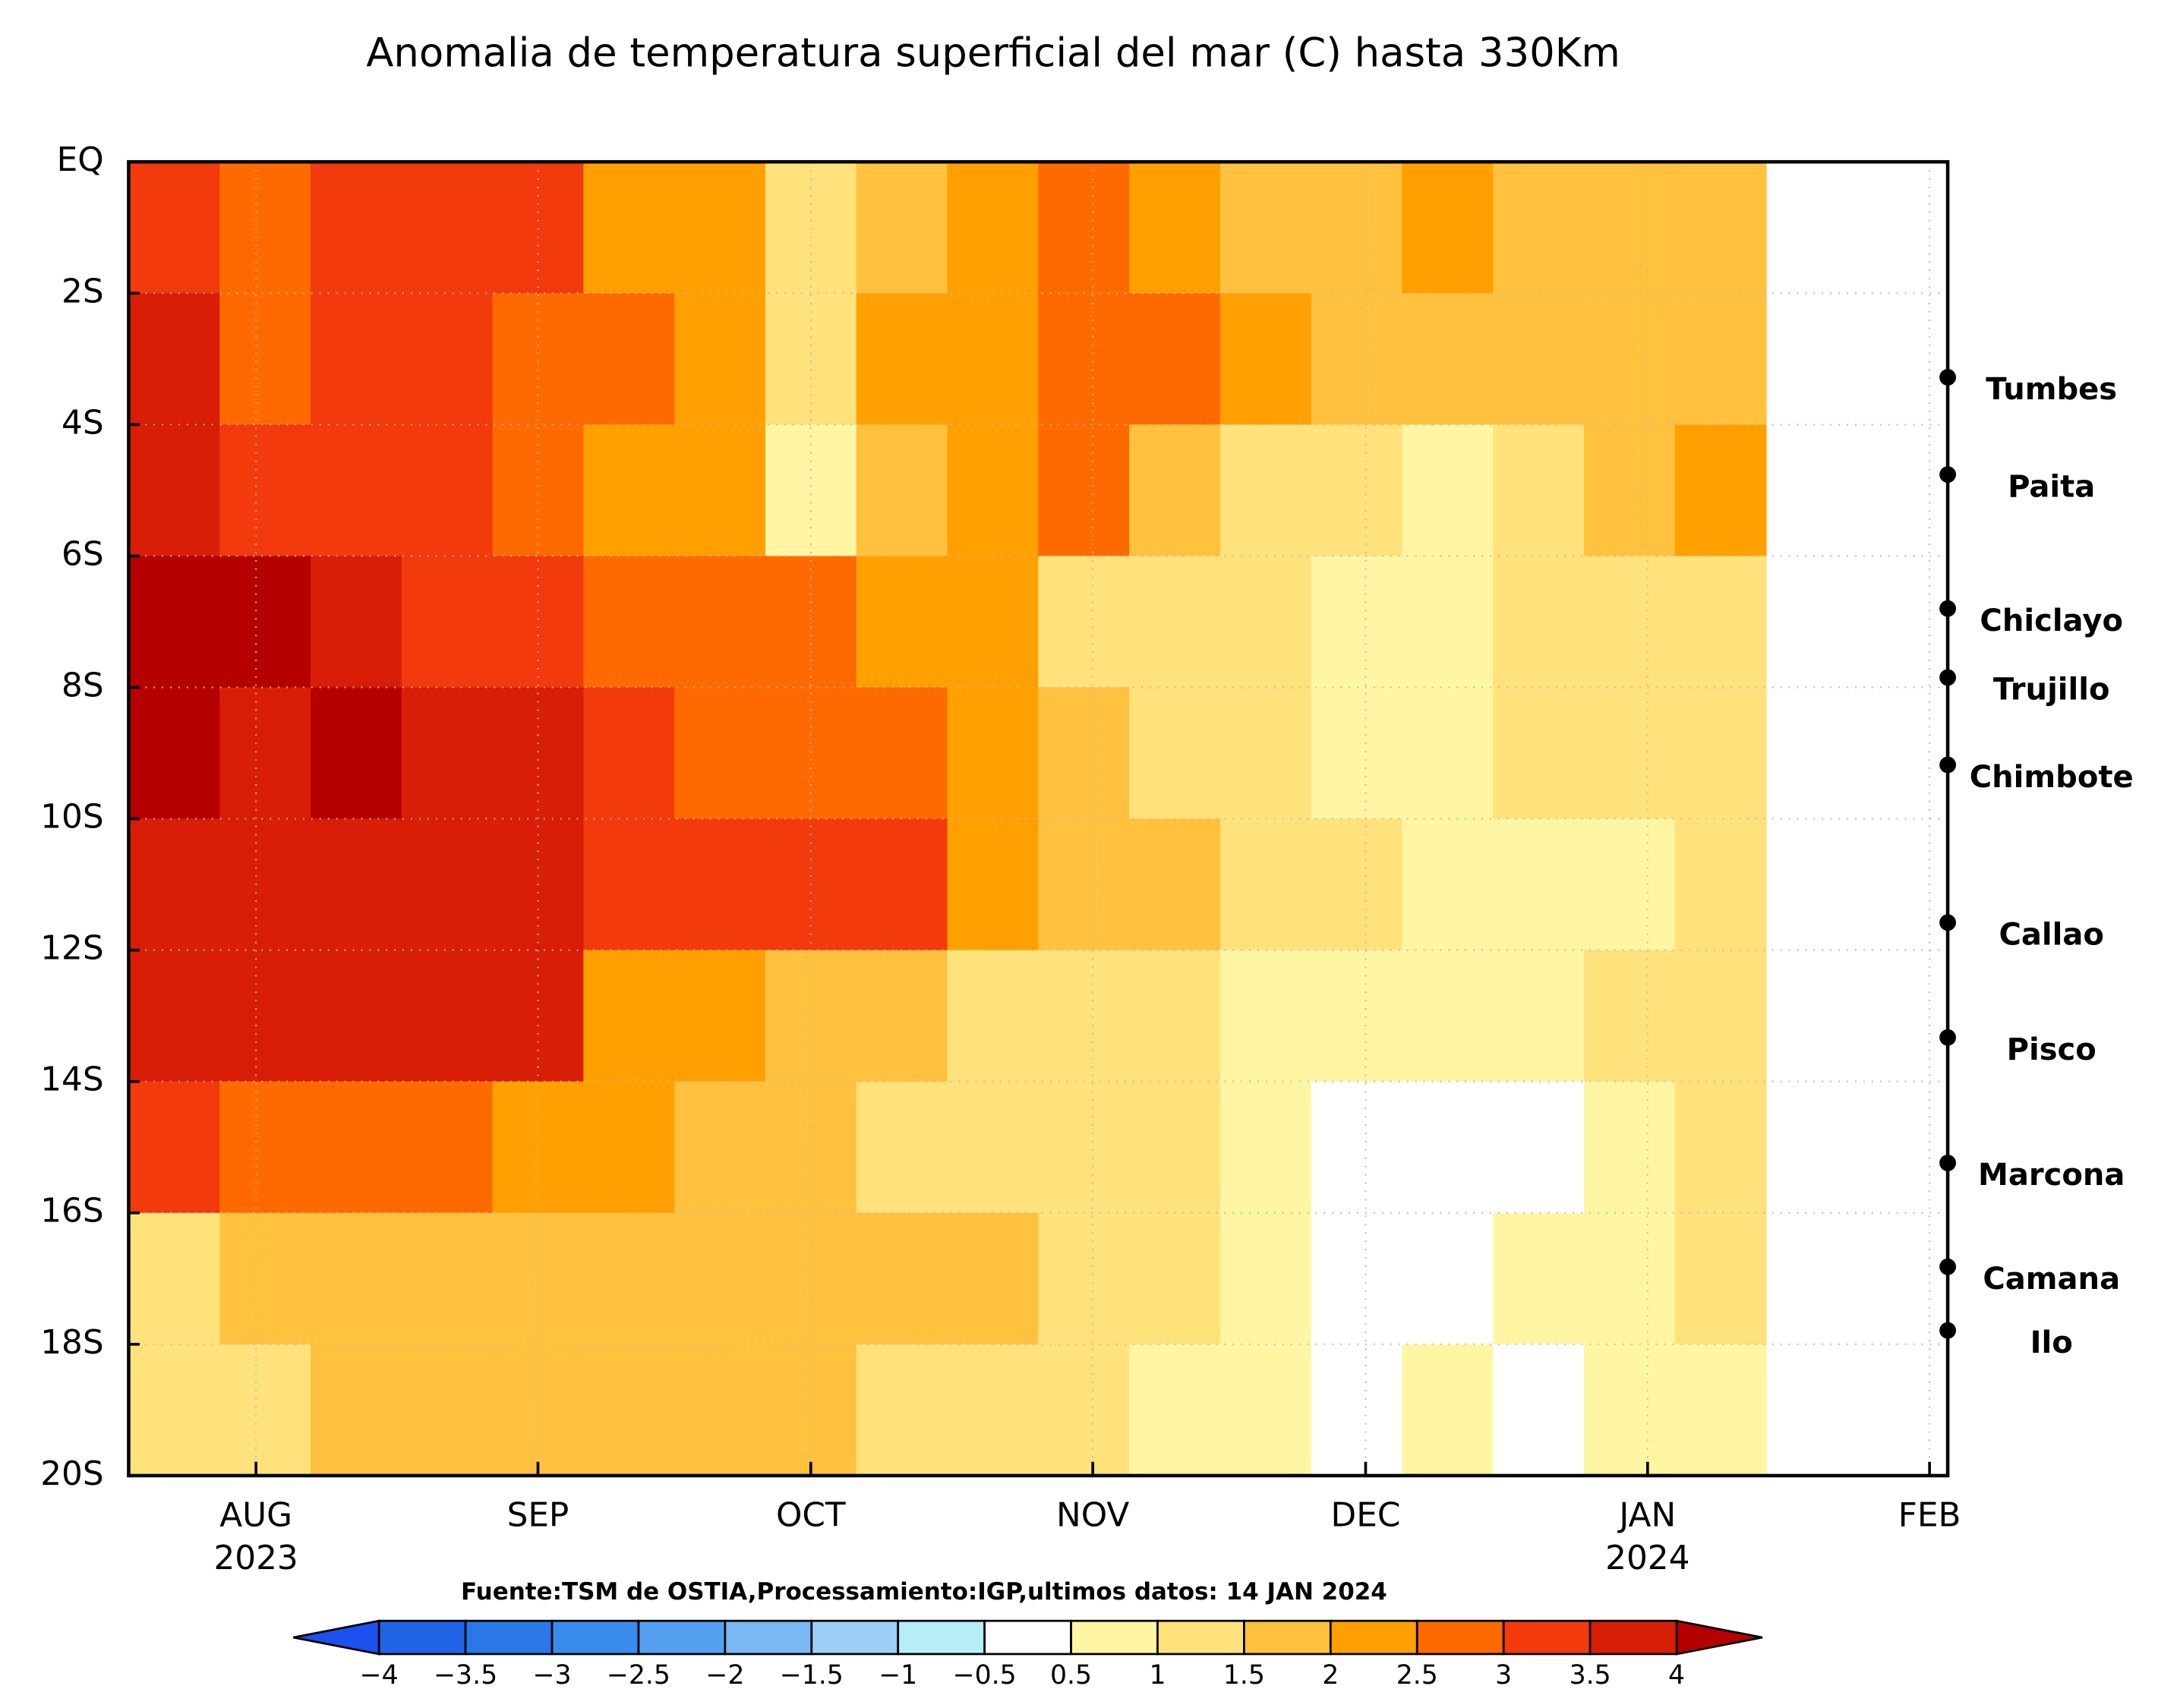 This screenshot has width=2158, height=1708. Describe the element at coordinates (83, 553) in the screenshot. I see `y-tick-label: 6S` at that location.